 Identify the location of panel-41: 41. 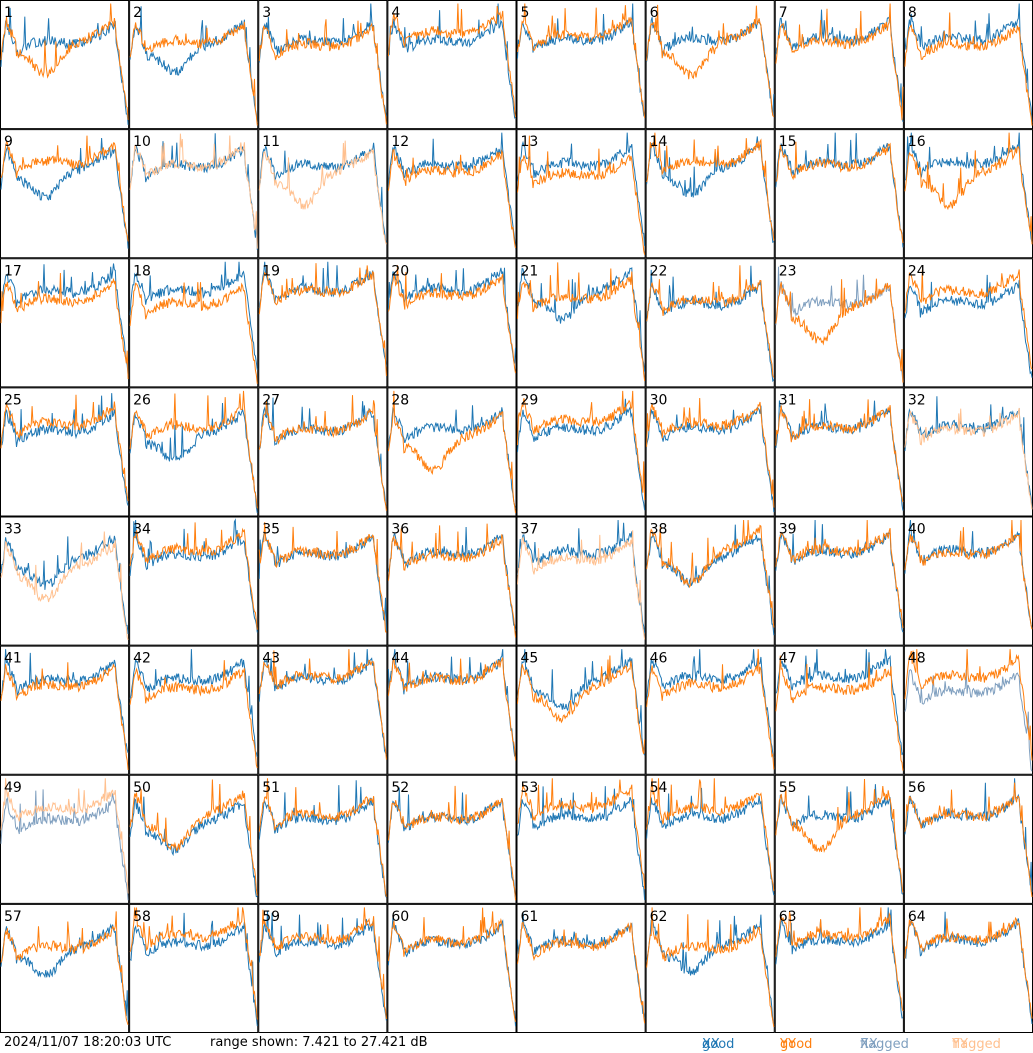
(65, 710).